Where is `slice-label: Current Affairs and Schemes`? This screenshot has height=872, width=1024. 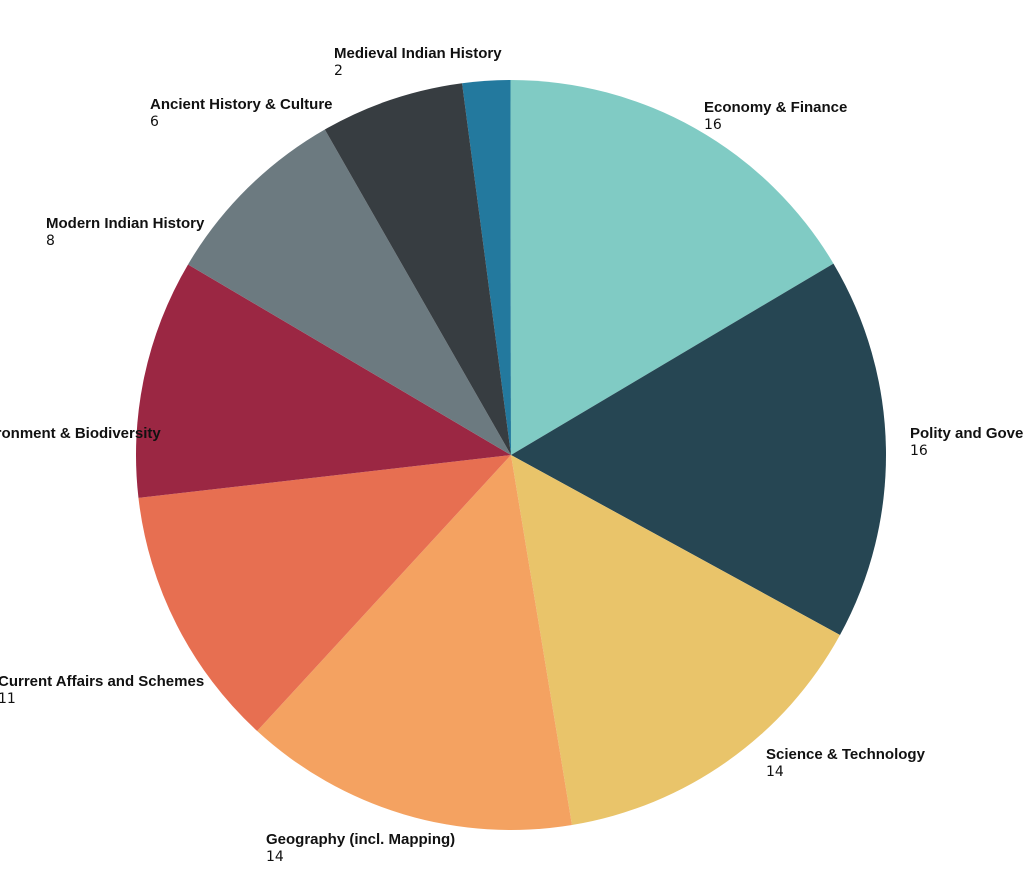 slice-label: Current Affairs and Schemes is located at coordinates (102, 681).